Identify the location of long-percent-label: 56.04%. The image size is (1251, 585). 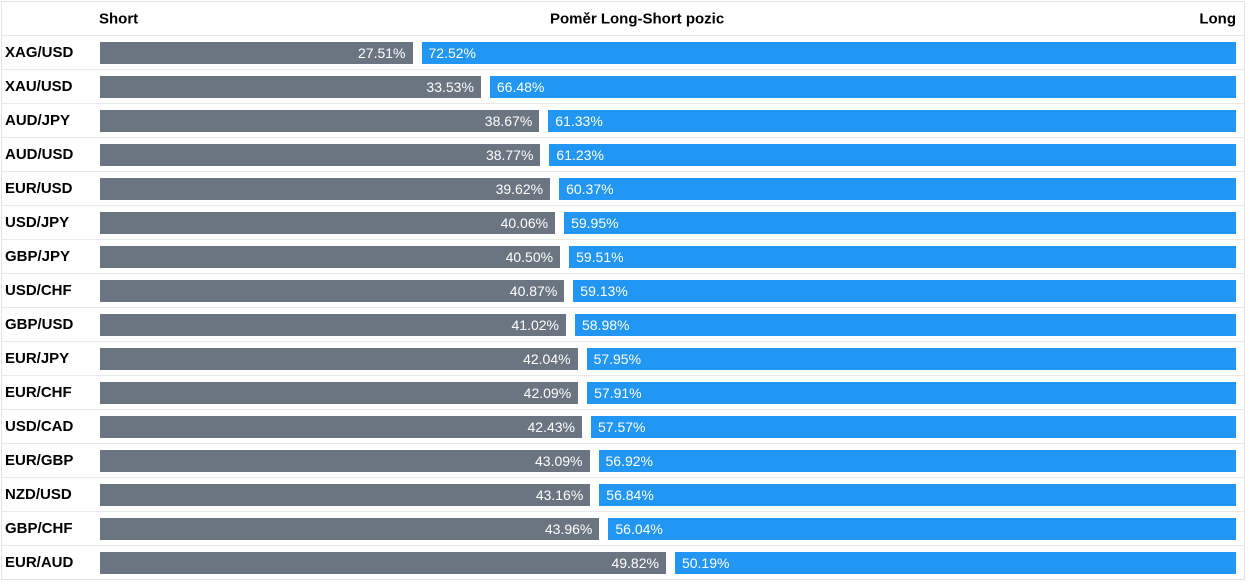
(639, 528).